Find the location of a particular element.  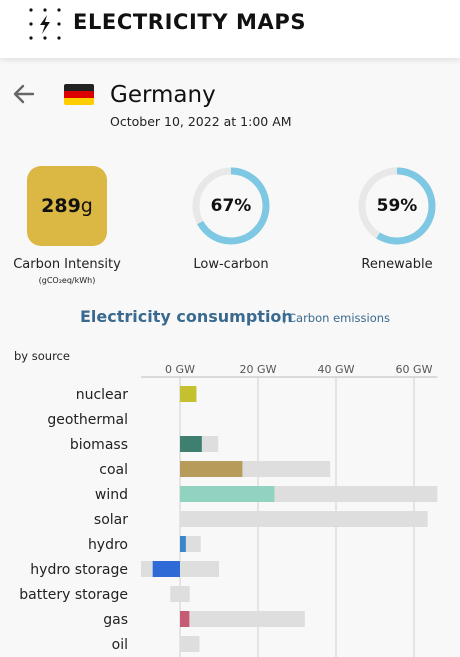

category-label: coal is located at coordinates (113, 470).